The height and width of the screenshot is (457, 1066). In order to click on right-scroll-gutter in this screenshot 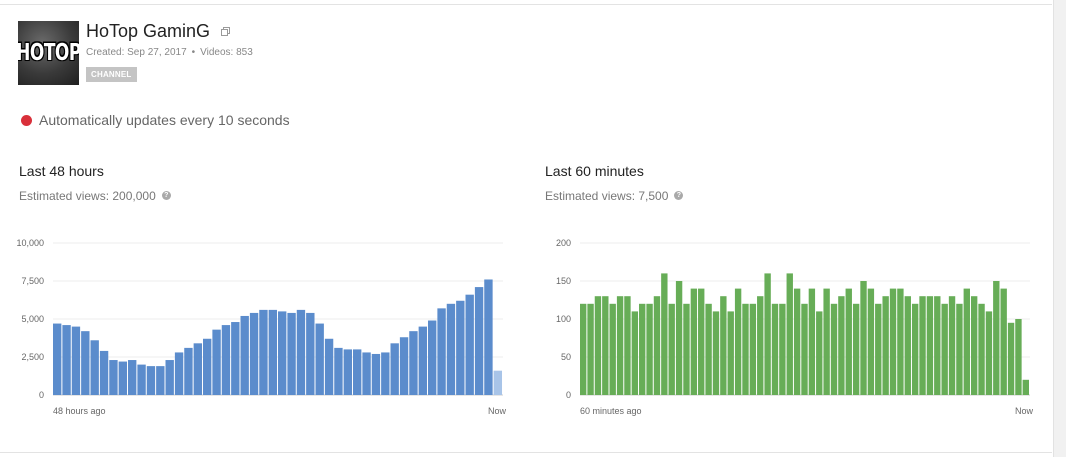, I will do `click(1059, 228)`.